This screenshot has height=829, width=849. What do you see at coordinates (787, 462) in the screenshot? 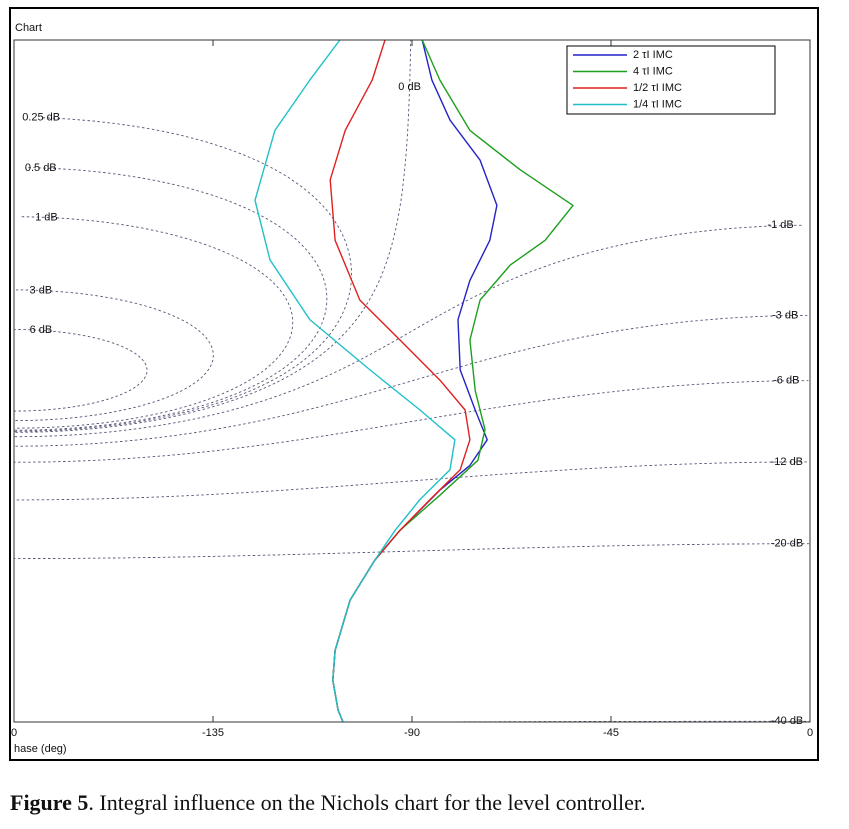
I see `contour-label: -12 dB` at bounding box center [787, 462].